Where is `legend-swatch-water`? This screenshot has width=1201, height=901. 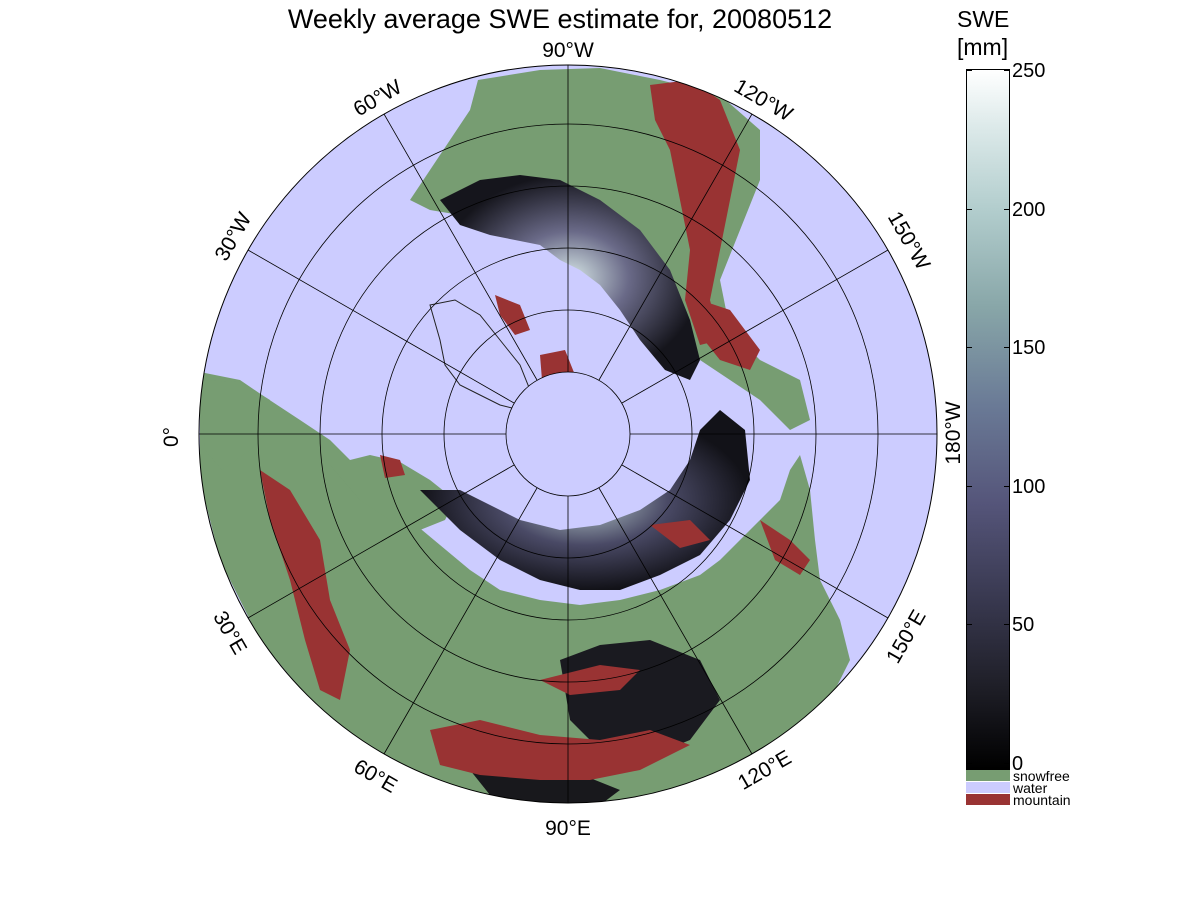
legend-swatch-water is located at coordinates (988, 787).